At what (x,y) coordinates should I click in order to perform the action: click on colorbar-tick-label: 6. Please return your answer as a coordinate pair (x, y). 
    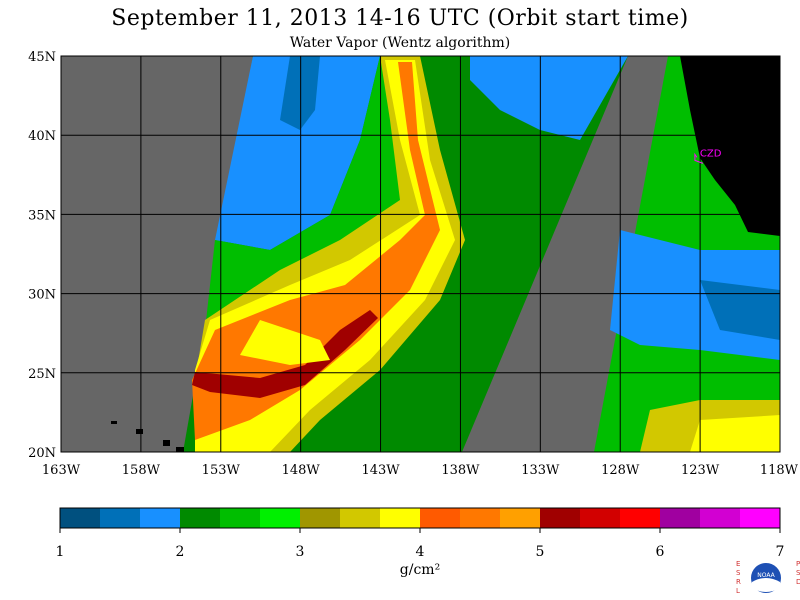
    Looking at the image, I should click on (660, 552).